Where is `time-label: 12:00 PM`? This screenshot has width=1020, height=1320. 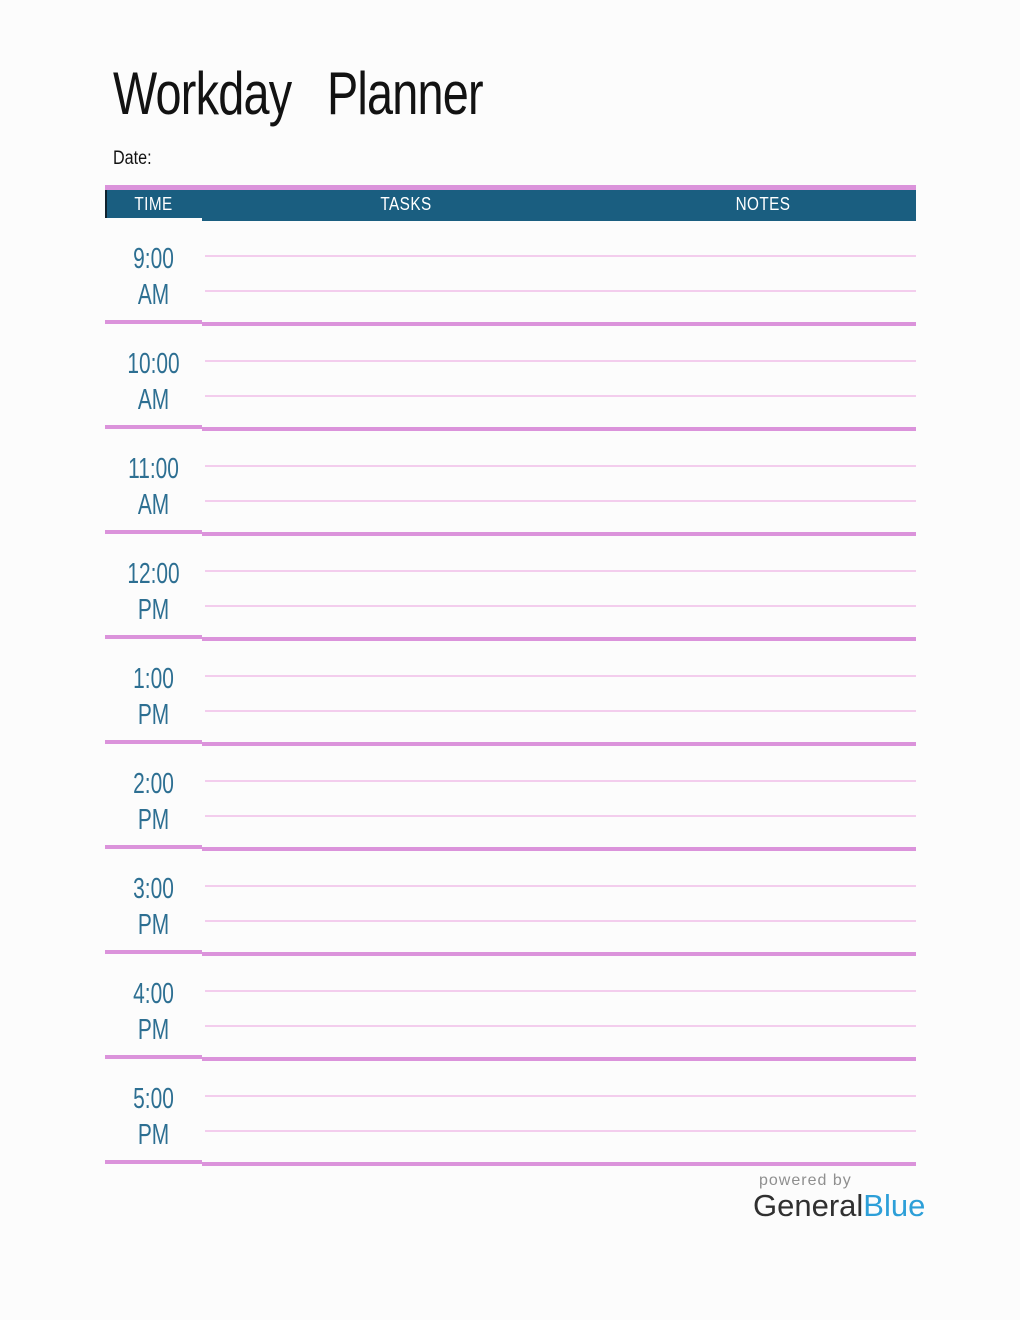 time-label: 12:00 PM is located at coordinates (154, 592).